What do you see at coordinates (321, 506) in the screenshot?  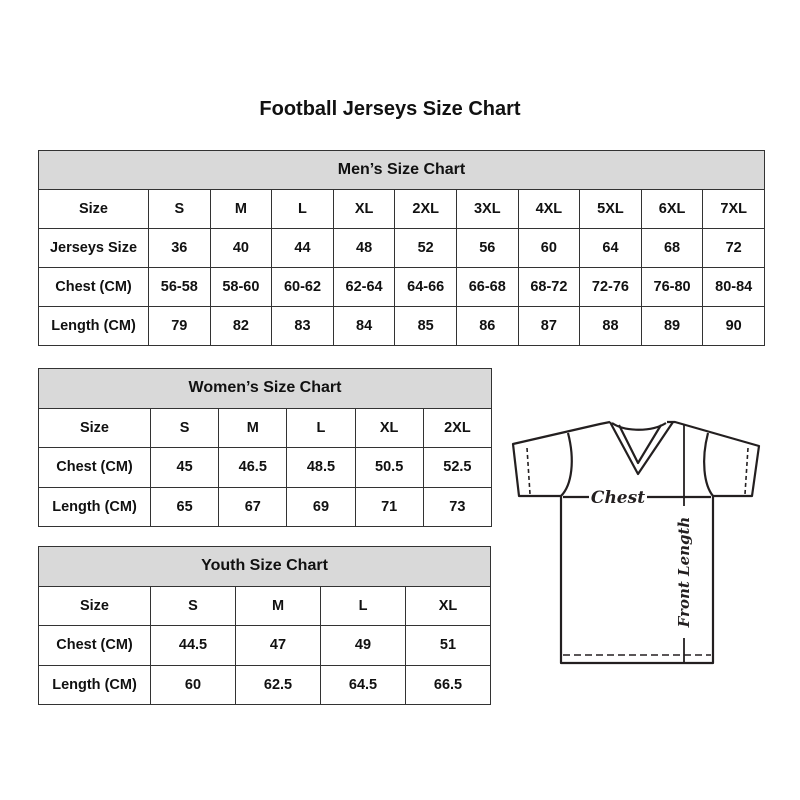 I see `table-cell: 69` at bounding box center [321, 506].